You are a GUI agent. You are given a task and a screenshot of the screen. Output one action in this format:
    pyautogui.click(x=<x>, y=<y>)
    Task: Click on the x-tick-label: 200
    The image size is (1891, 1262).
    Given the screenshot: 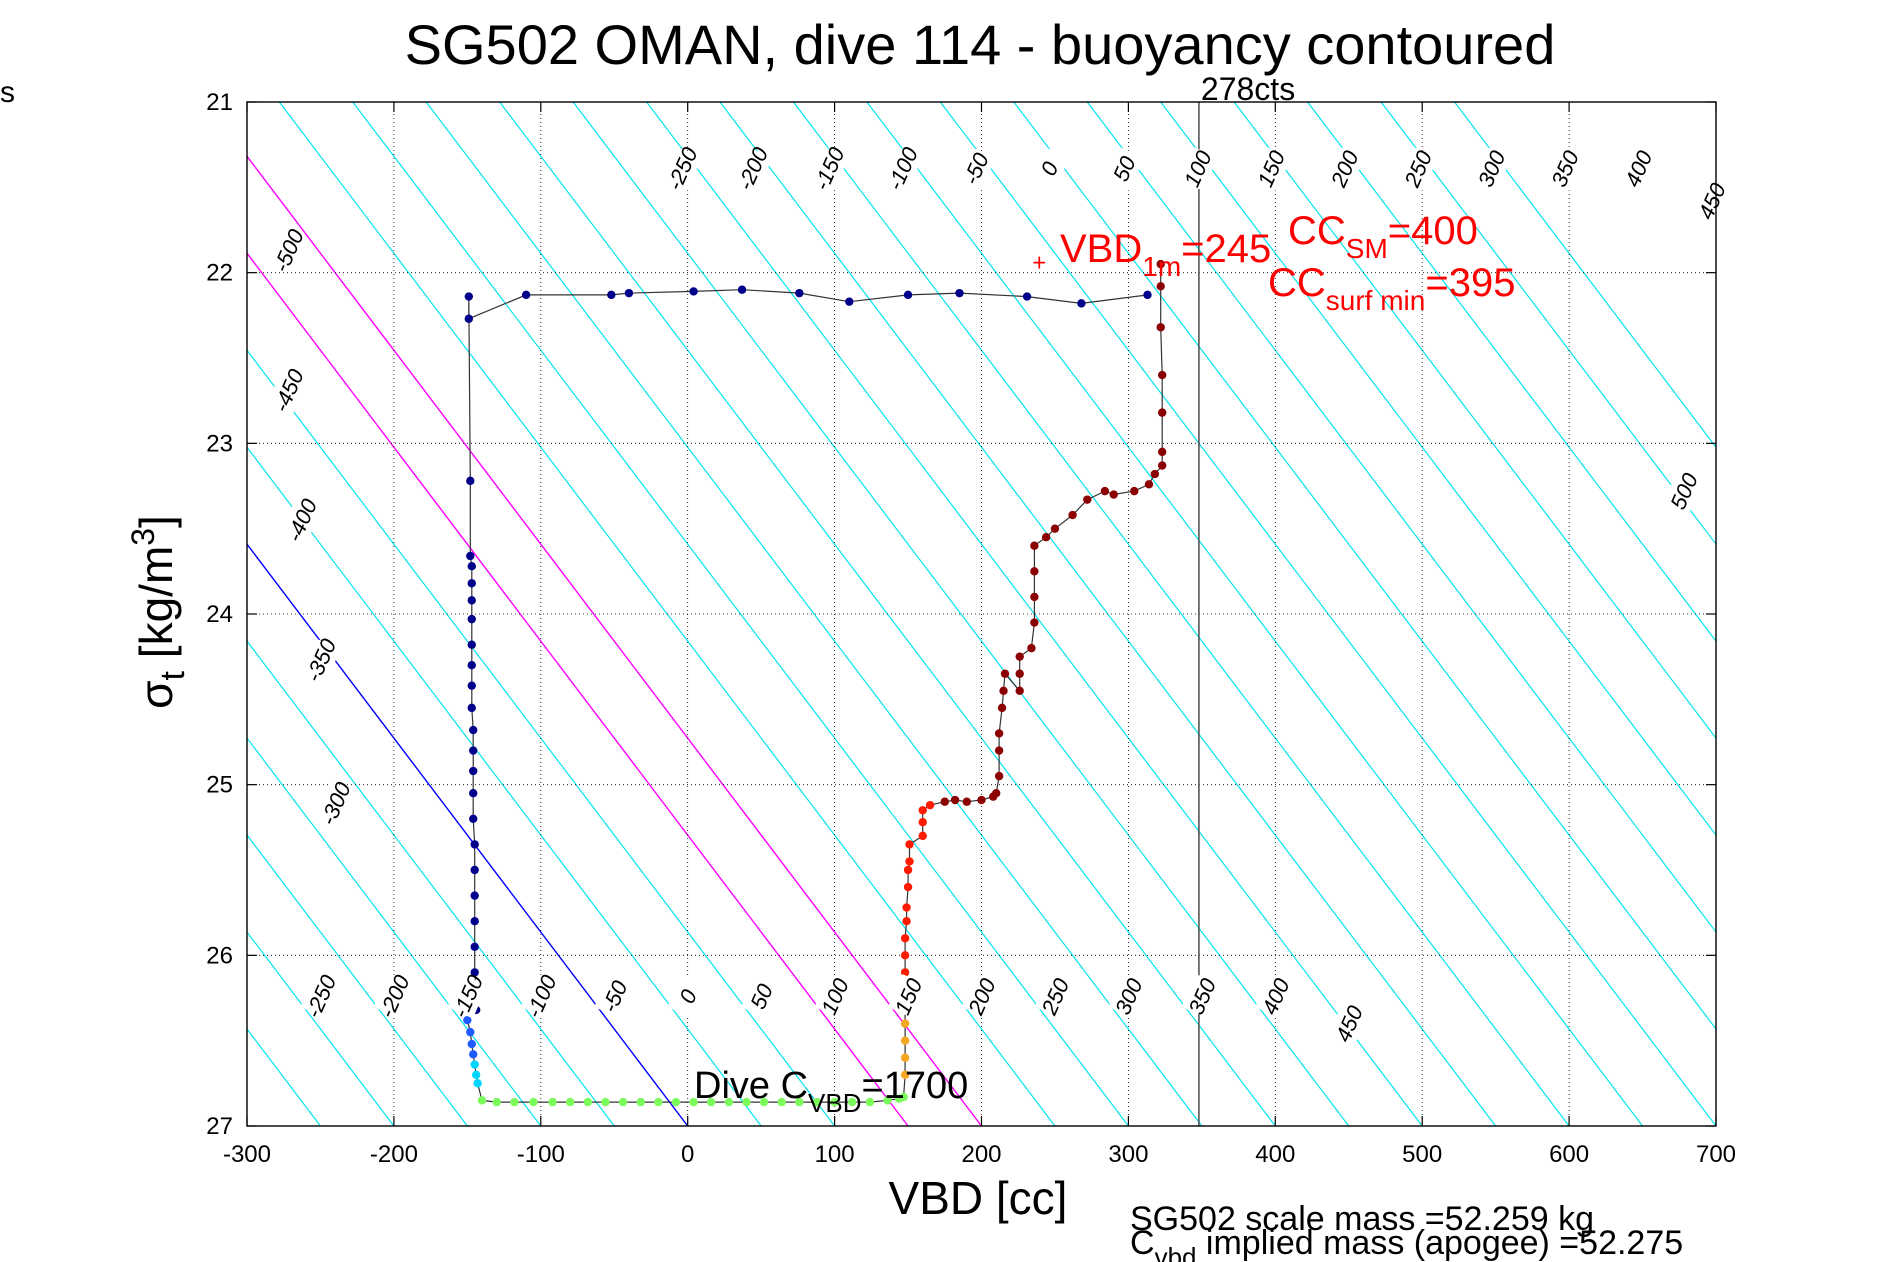 What is the action you would take?
    pyautogui.click(x=981, y=1154)
    